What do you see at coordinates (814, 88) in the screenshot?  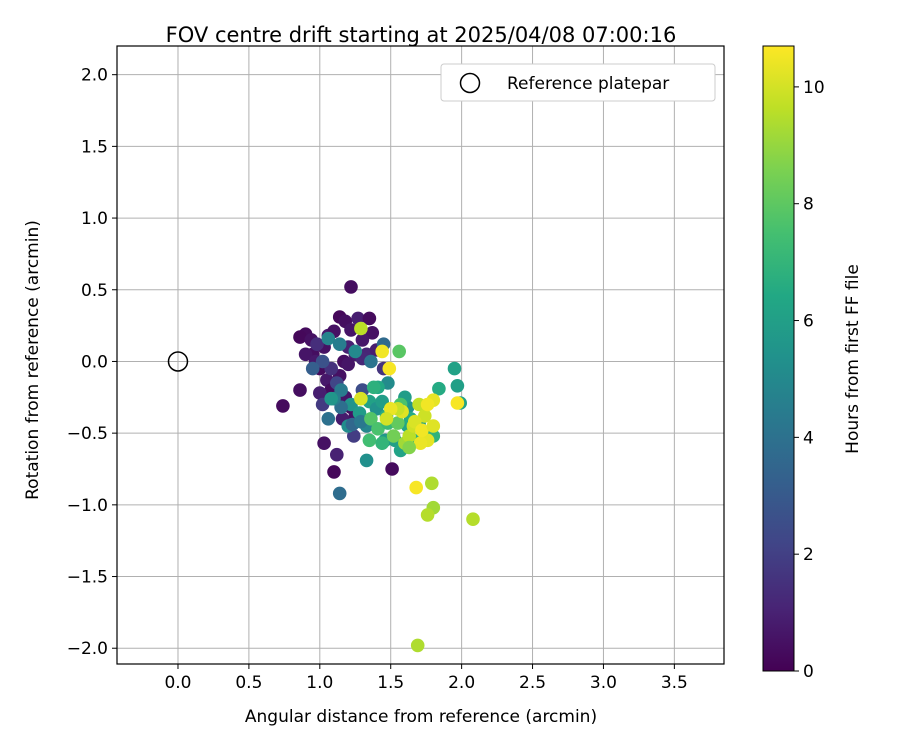 I see `colorbar-tick-label: 10` at bounding box center [814, 88].